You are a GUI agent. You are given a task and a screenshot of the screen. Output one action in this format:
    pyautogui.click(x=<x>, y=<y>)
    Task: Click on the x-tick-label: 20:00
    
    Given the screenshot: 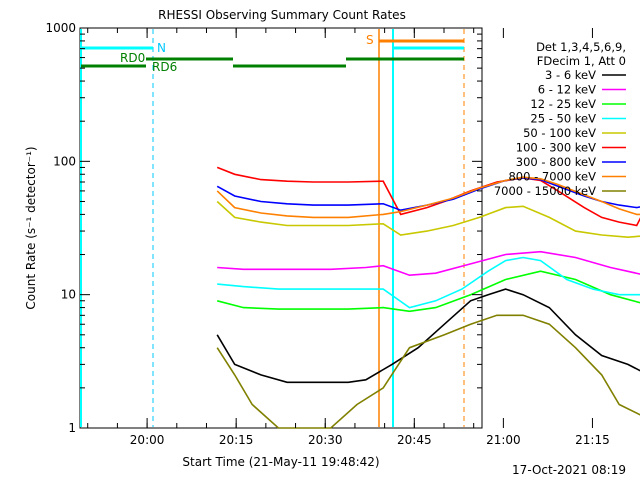 What is the action you would take?
    pyautogui.click(x=147, y=440)
    